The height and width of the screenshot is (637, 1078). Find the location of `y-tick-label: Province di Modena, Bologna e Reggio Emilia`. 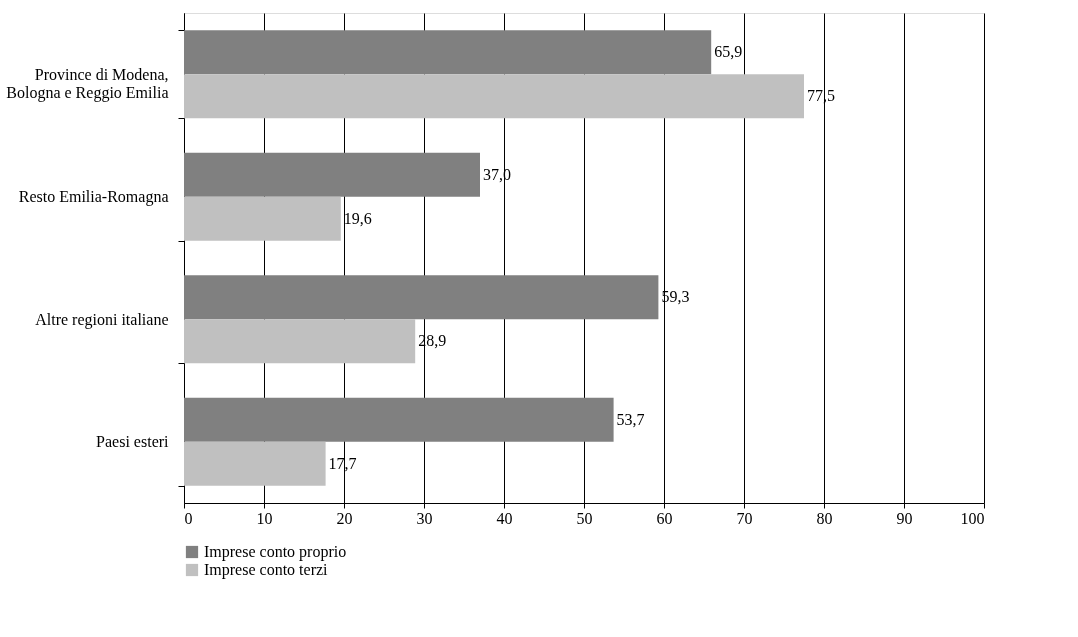

y-tick-label: Province di Modena, Bologna e Reggio Emilia is located at coordinates (87, 83).